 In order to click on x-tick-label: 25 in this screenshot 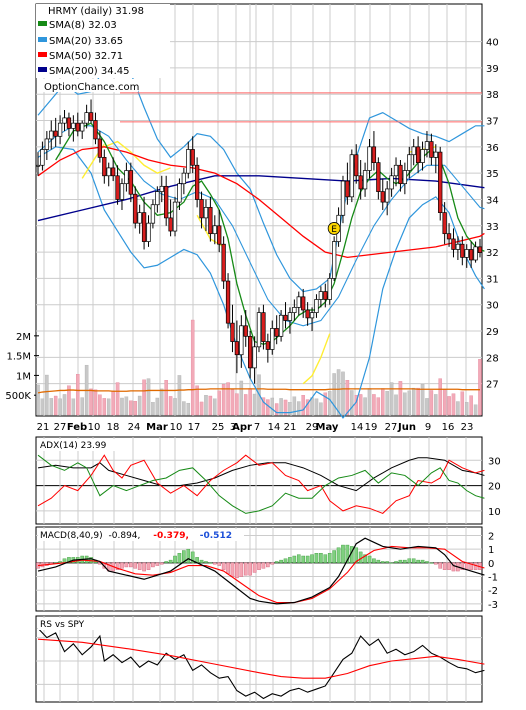, I will do `click(218, 427)`.